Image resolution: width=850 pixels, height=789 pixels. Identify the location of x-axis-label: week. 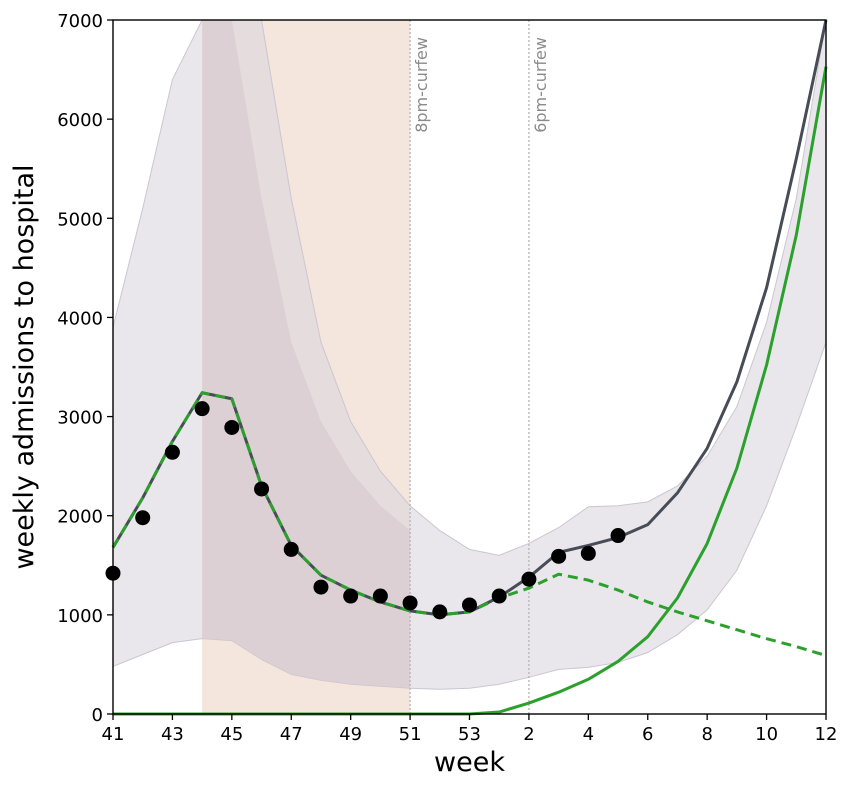
(469, 762).